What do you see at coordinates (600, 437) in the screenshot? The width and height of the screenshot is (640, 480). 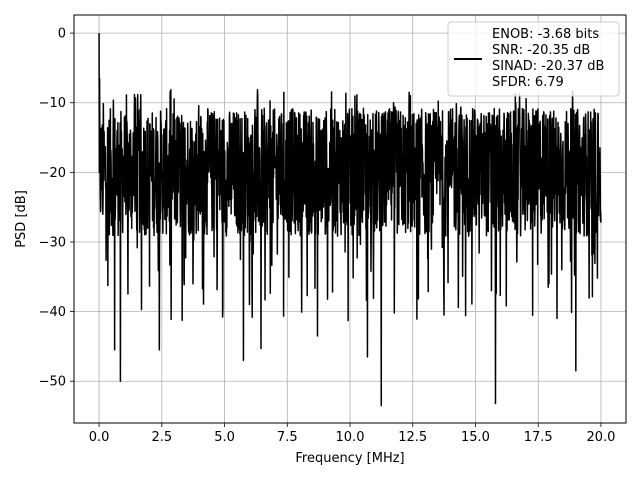 I see `x-tick-label: 20.0` at bounding box center [600, 437].